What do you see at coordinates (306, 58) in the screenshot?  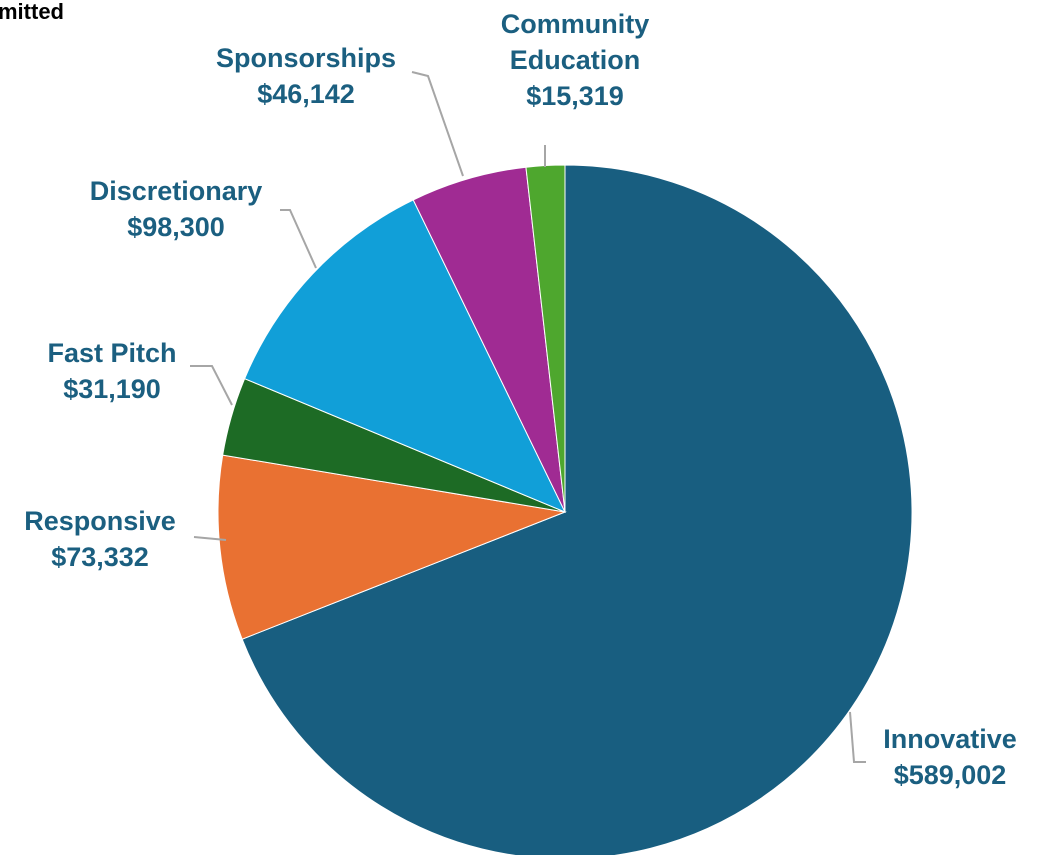 I see `slice-label-line: Sponsorships` at bounding box center [306, 58].